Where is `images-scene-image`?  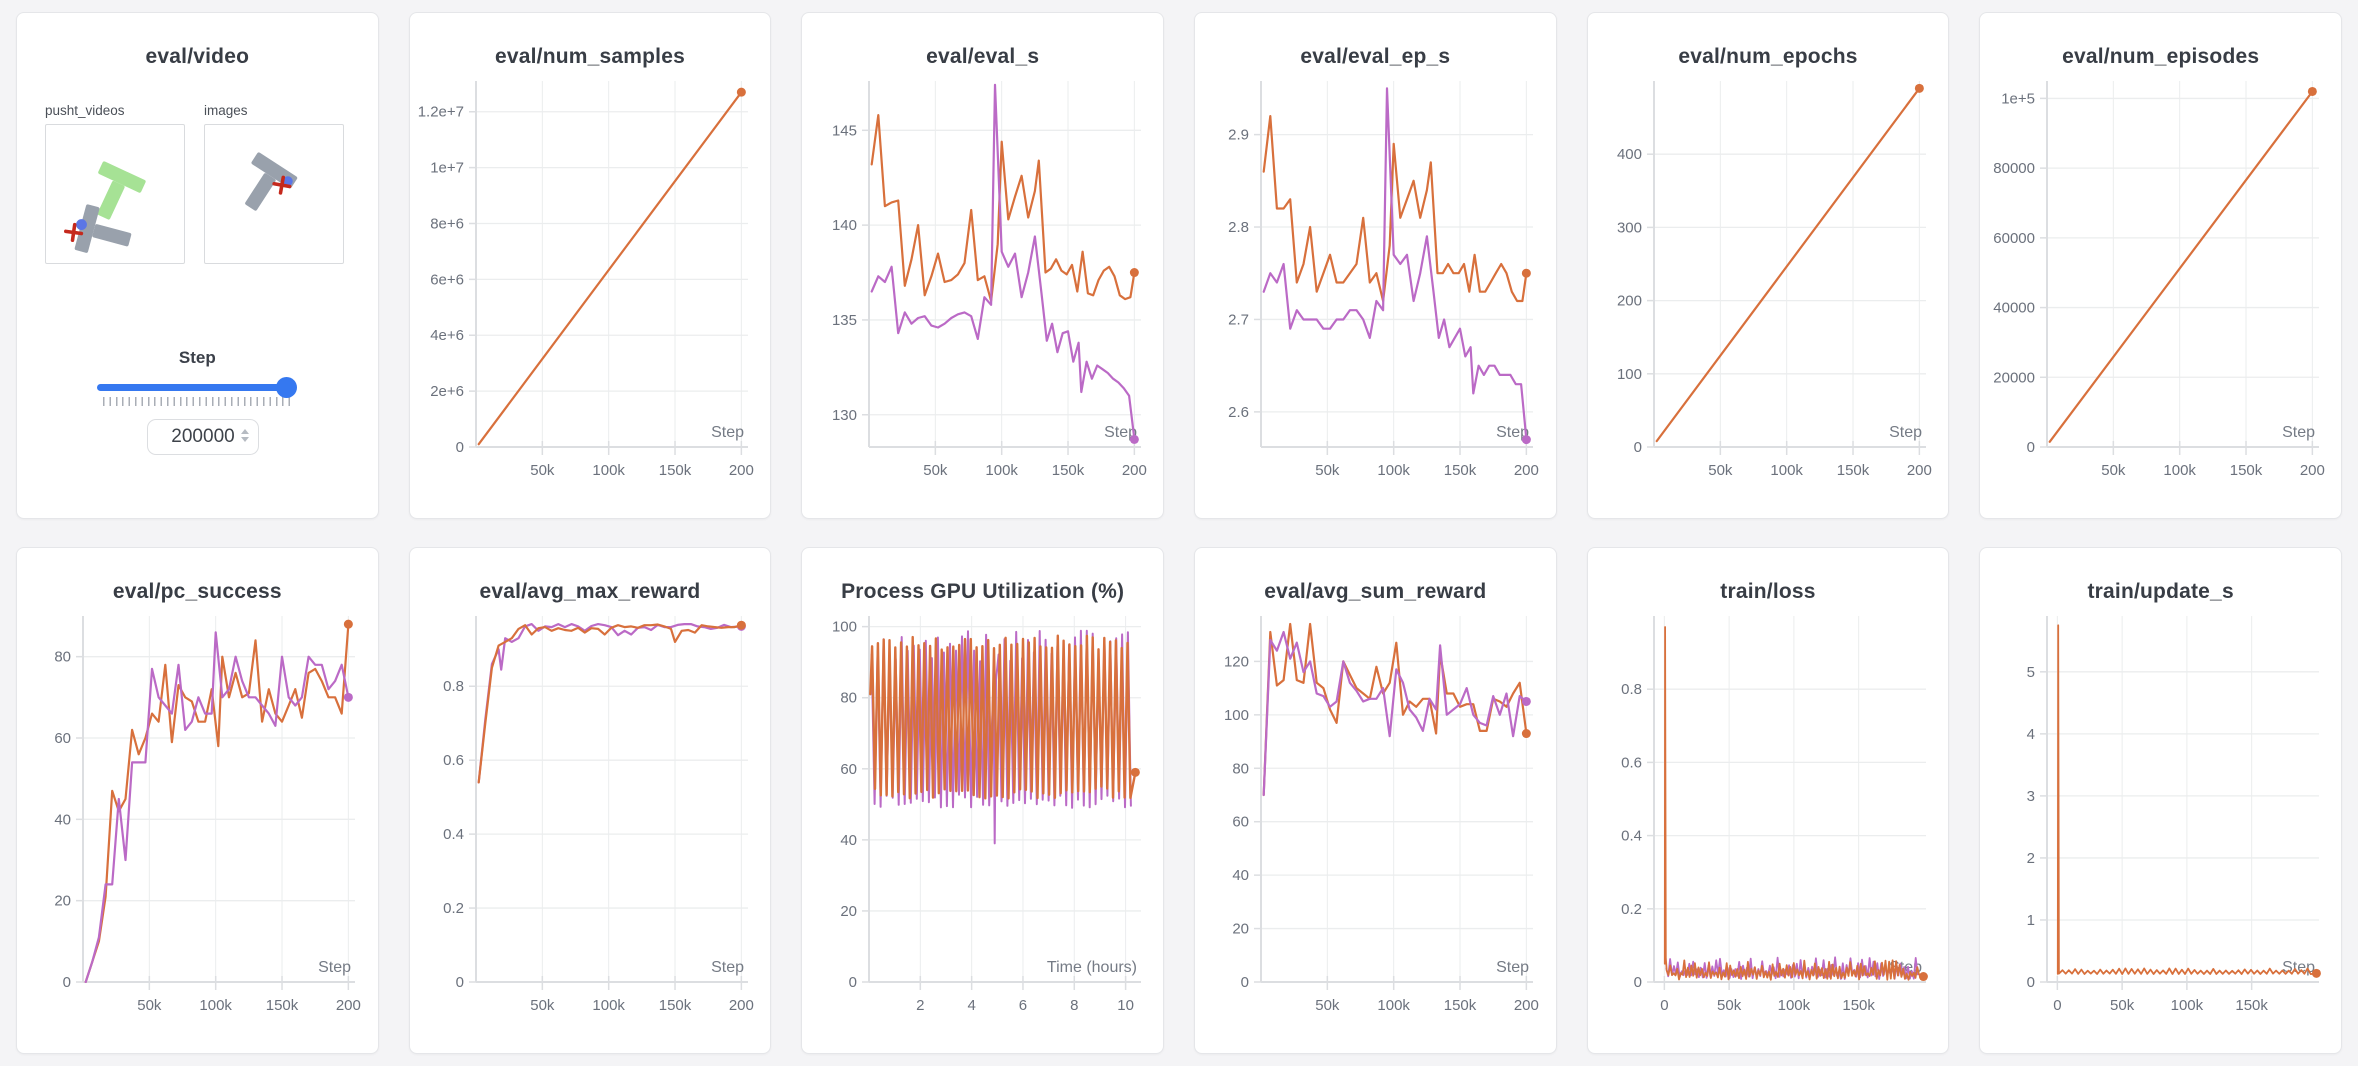
images-scene-image is located at coordinates (271, 181).